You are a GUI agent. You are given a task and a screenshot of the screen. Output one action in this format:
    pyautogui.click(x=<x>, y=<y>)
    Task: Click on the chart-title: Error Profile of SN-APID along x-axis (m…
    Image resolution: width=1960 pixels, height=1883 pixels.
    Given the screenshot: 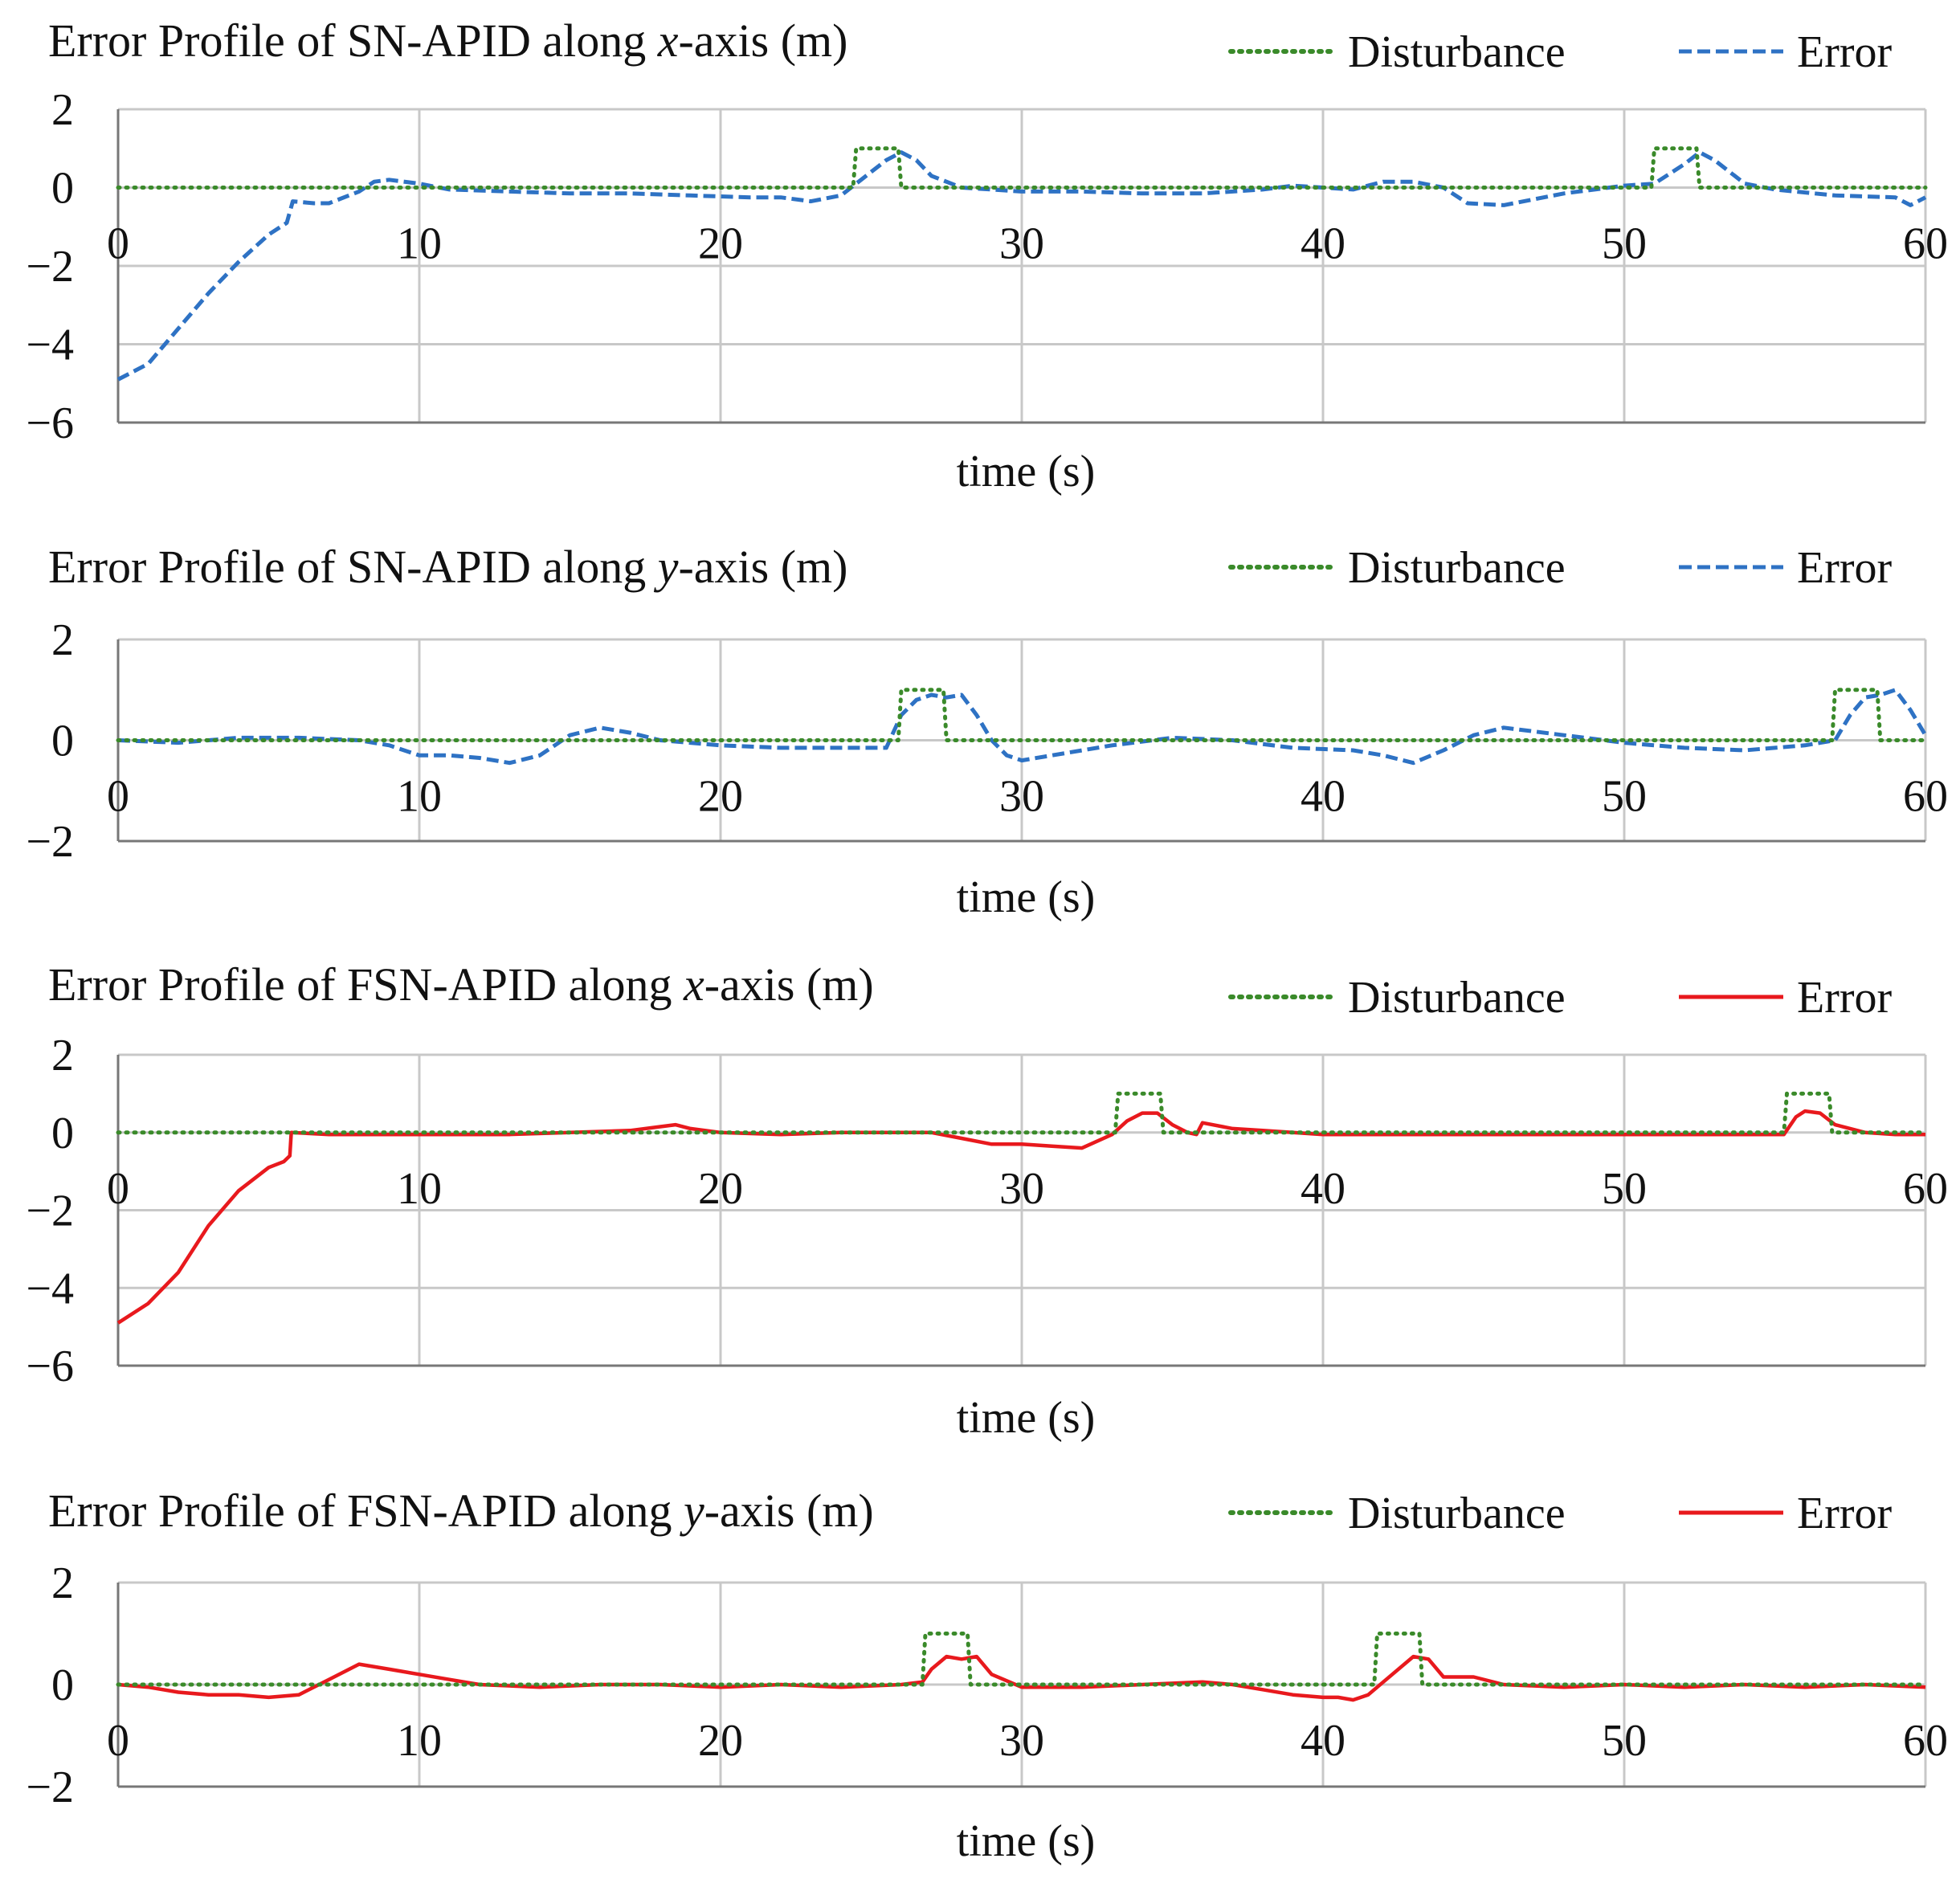 What is the action you would take?
    pyautogui.click(x=447, y=41)
    